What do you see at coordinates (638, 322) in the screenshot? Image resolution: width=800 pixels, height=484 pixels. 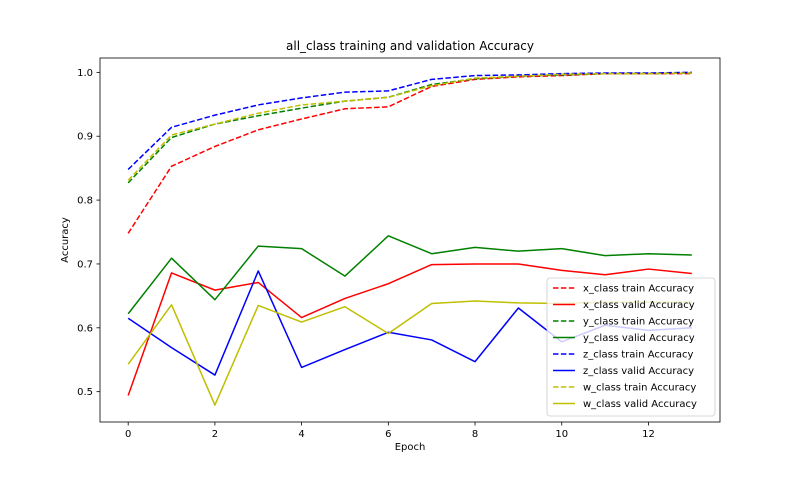 I see `legend-label-y-class-train-accuracy: y_class train Accuracy` at bounding box center [638, 322].